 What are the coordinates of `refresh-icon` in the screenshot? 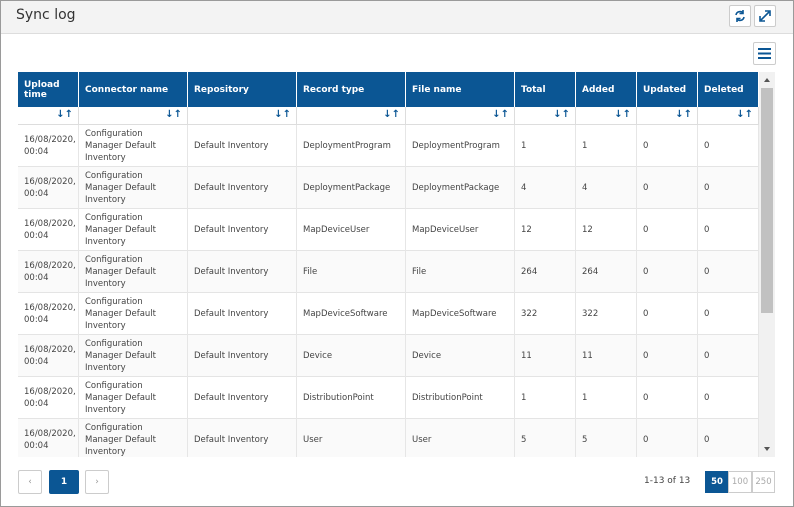 It's located at (740, 16).